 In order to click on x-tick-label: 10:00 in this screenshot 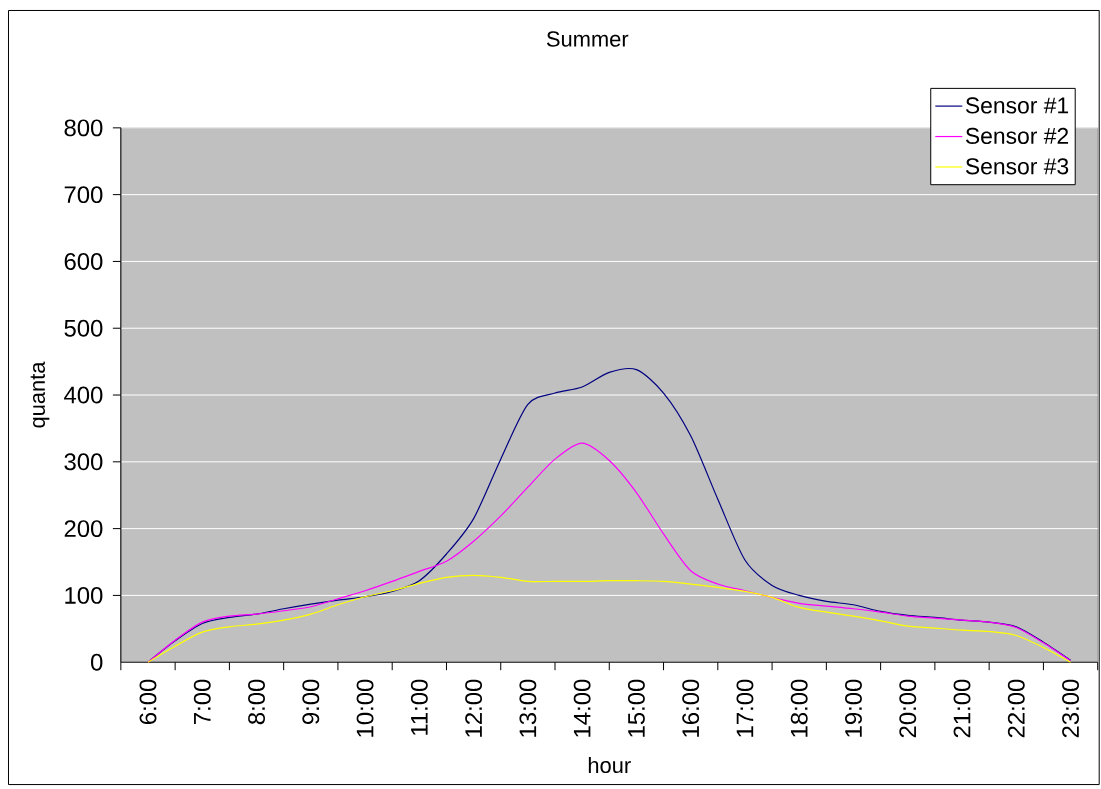, I will do `click(365, 708)`.